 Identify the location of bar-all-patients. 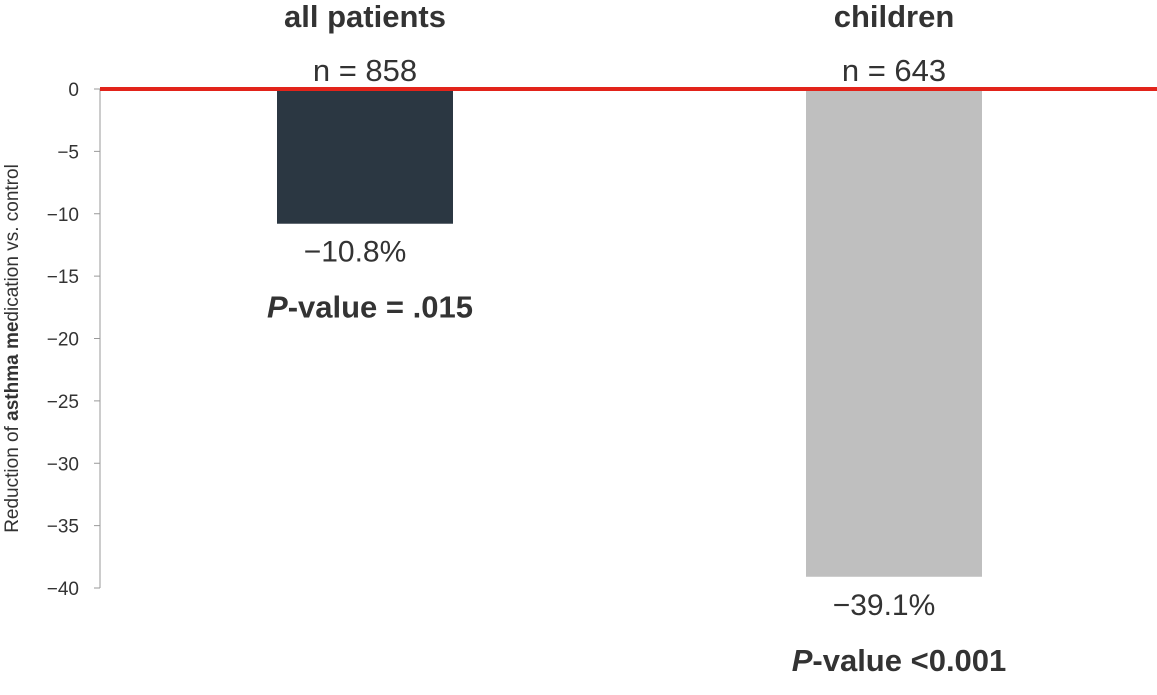
(365, 156).